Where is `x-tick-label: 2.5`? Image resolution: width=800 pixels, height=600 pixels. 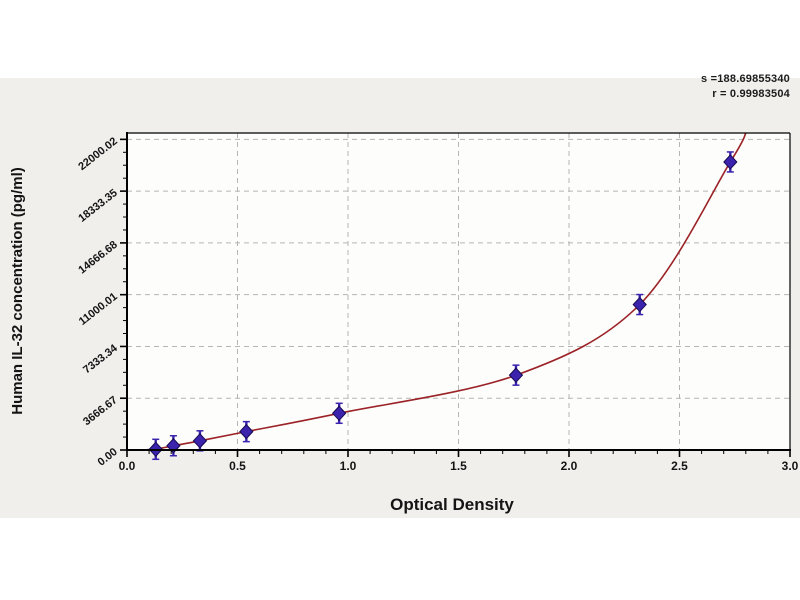 x-tick-label: 2.5 is located at coordinates (679, 466).